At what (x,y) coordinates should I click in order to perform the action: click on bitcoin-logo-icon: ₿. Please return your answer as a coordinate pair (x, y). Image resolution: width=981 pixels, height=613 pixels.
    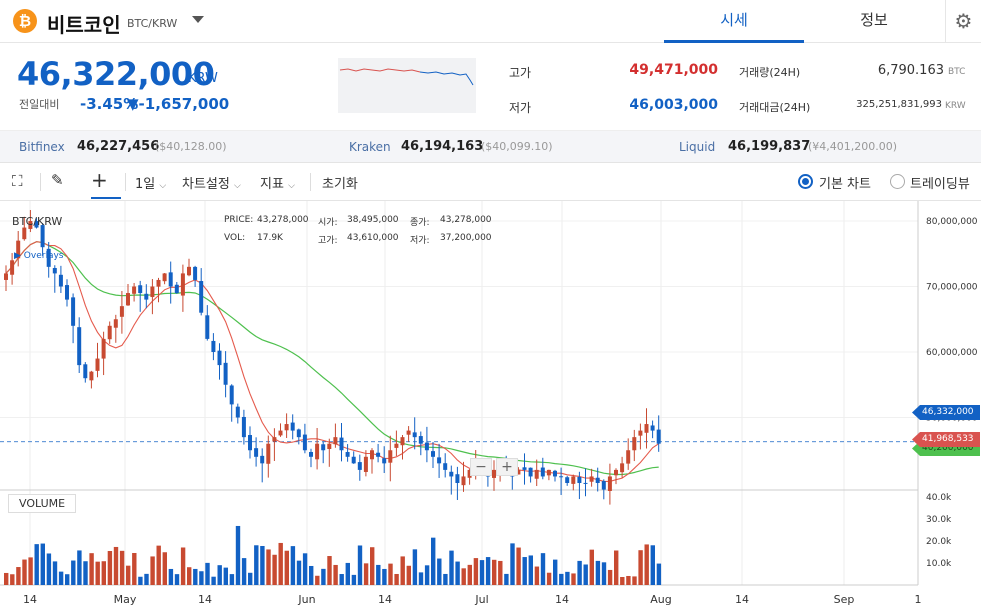
    Looking at the image, I should click on (25, 21).